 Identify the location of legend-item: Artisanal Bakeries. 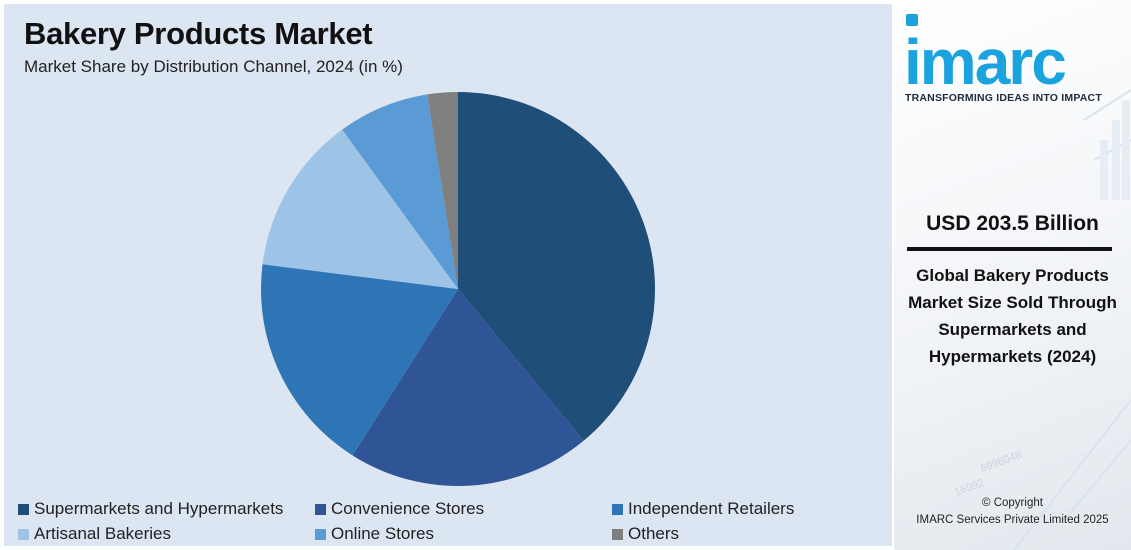
(94, 534).